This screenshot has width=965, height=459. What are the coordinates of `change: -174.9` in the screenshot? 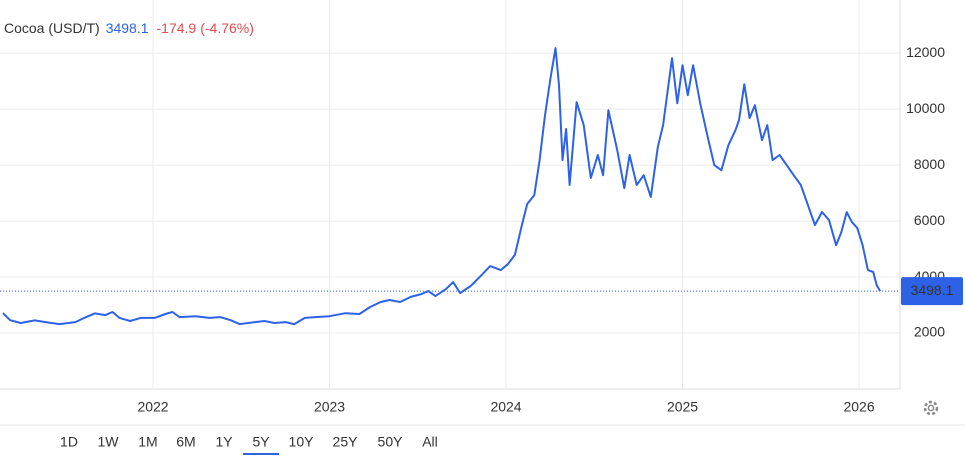 It's located at (177, 28).